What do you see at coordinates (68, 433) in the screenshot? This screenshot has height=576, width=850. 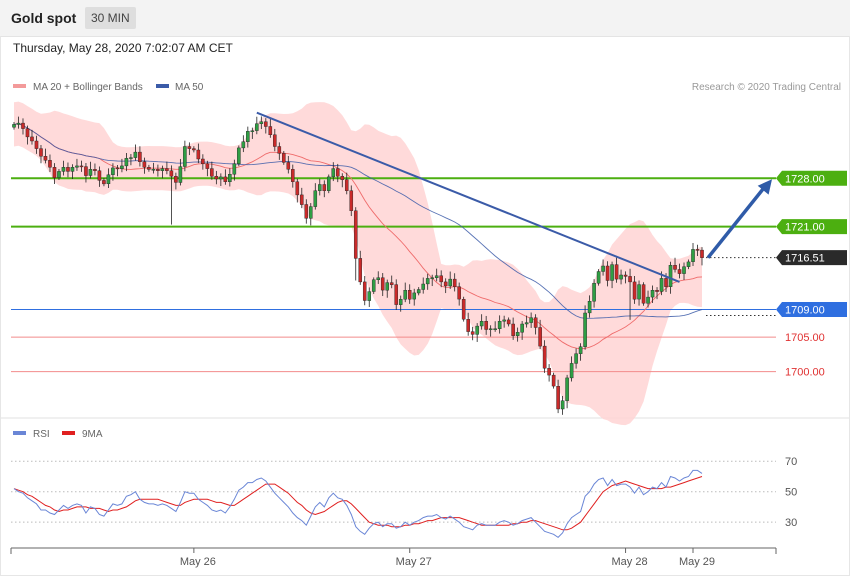 I see `rsi-ma-legend-swatch` at bounding box center [68, 433].